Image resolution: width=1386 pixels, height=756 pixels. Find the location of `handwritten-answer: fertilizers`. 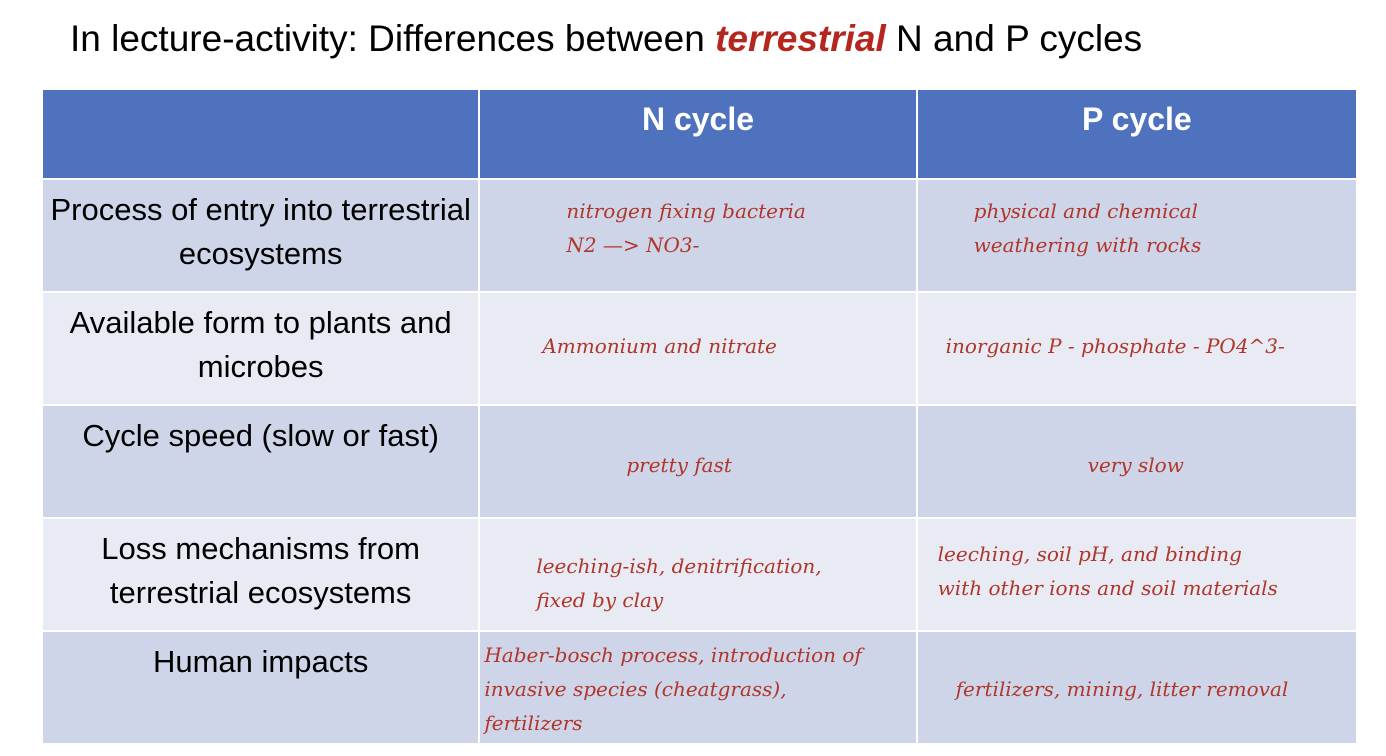

handwritten-answer: fertilizers is located at coordinates (533, 723).